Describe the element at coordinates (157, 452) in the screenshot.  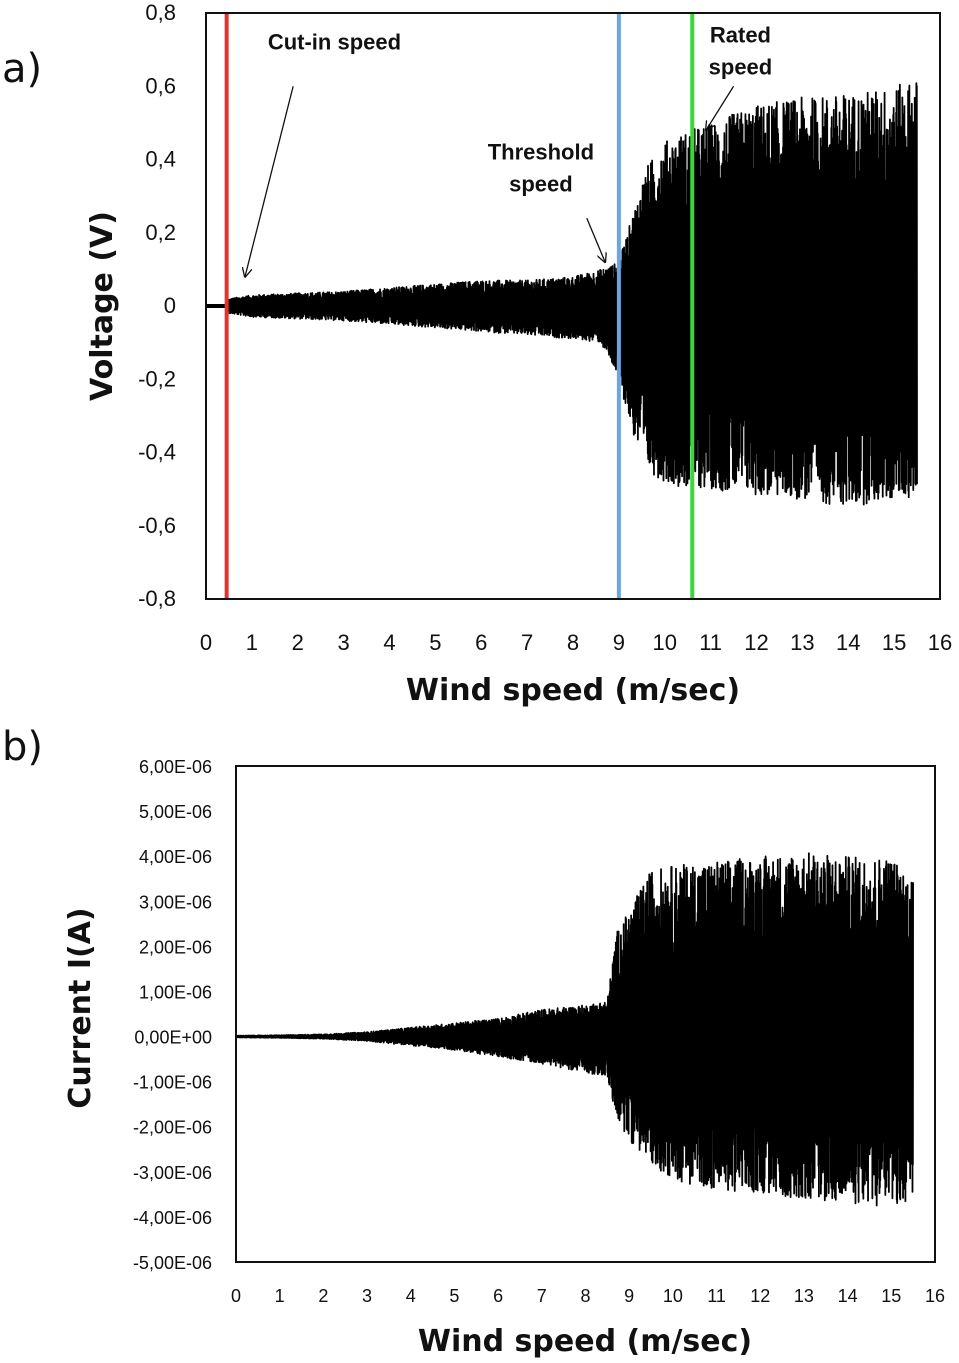
I see `y-tick-label: -0,4` at that location.